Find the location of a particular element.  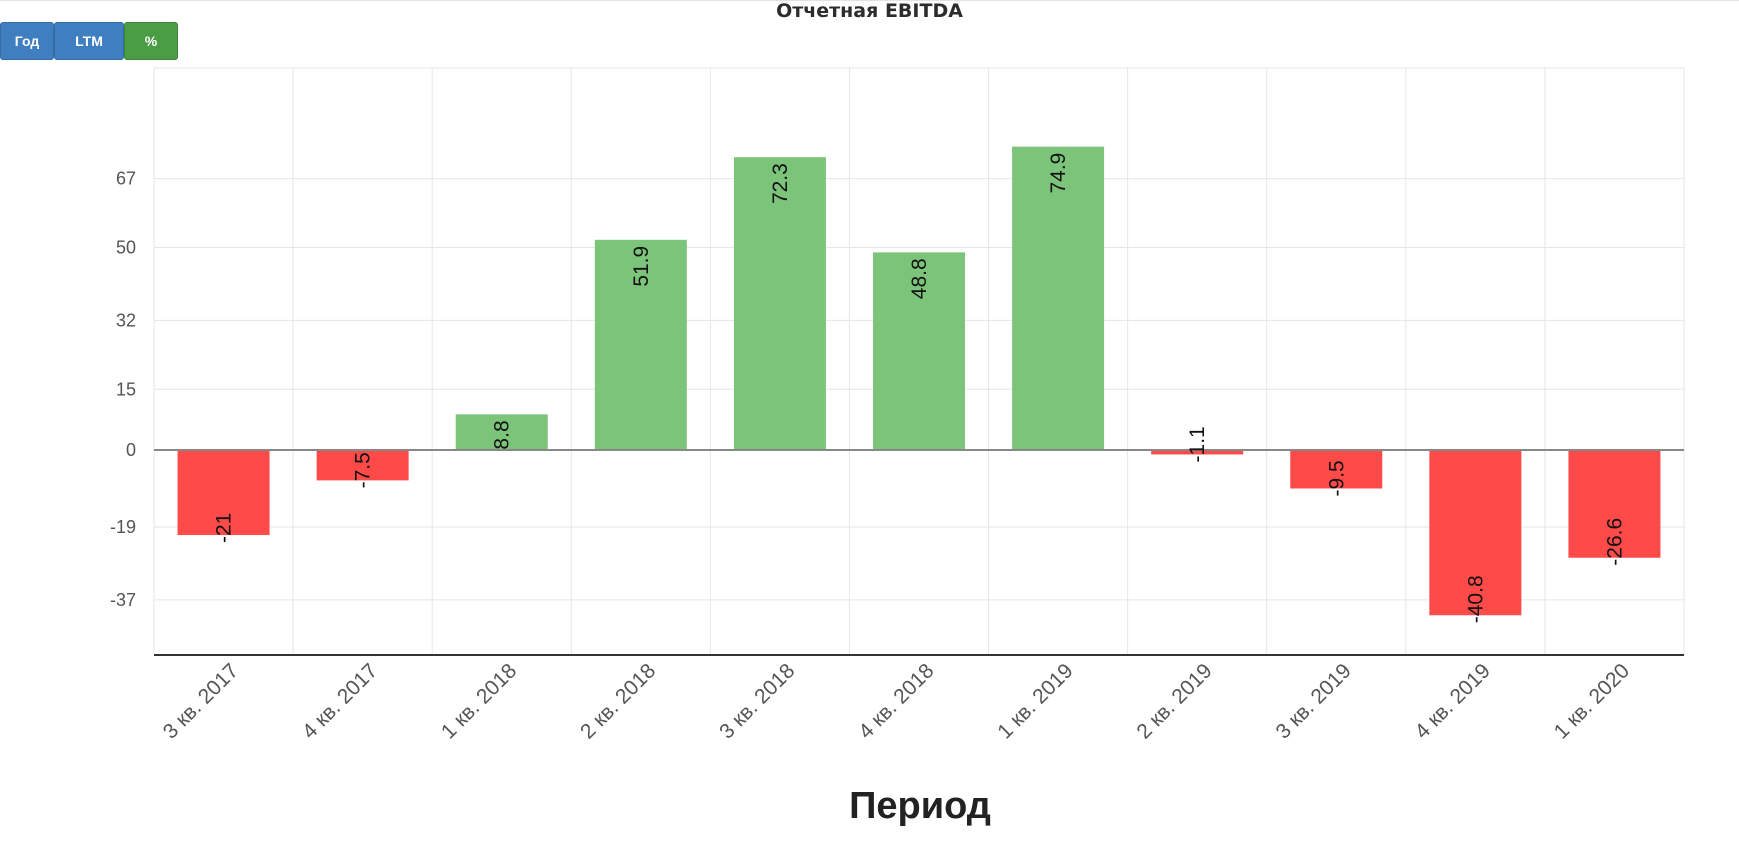

period-toggle-group: Год LTM % is located at coordinates (89, 41).